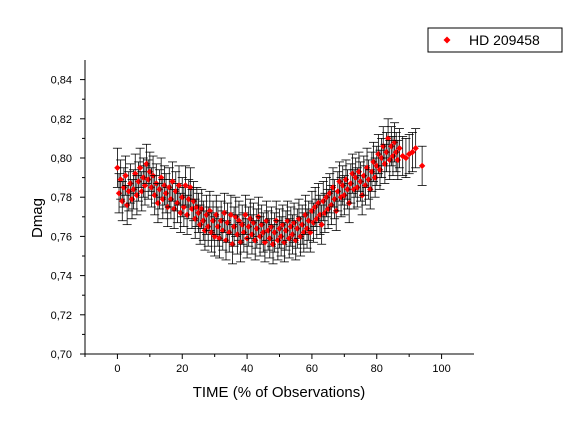 The width and height of the screenshot is (588, 432). What do you see at coordinates (182, 369) in the screenshot?
I see `x-tick-label: 20` at bounding box center [182, 369].